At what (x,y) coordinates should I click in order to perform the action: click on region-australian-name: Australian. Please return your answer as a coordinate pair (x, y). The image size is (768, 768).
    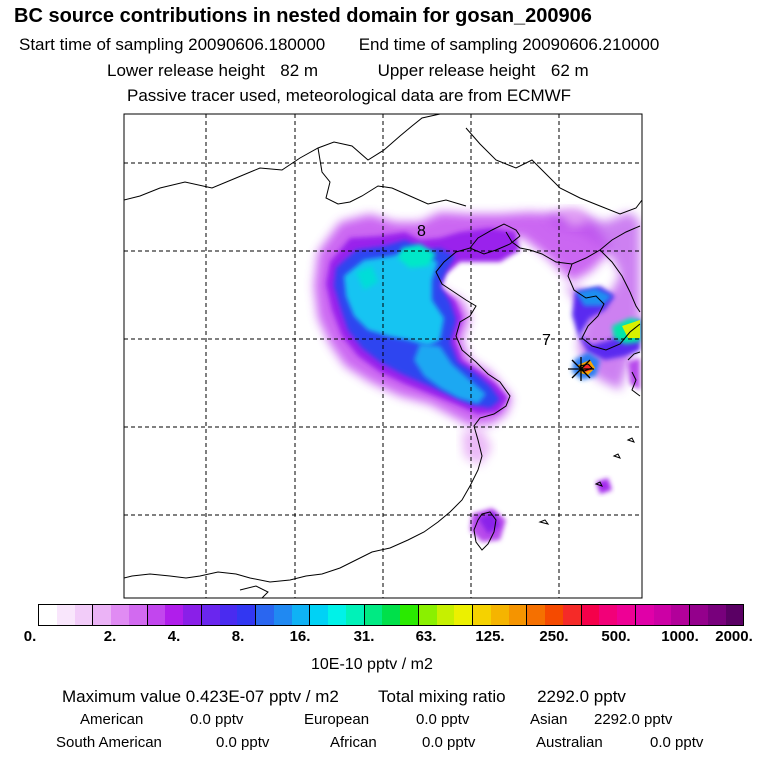
    Looking at the image, I should click on (569, 742).